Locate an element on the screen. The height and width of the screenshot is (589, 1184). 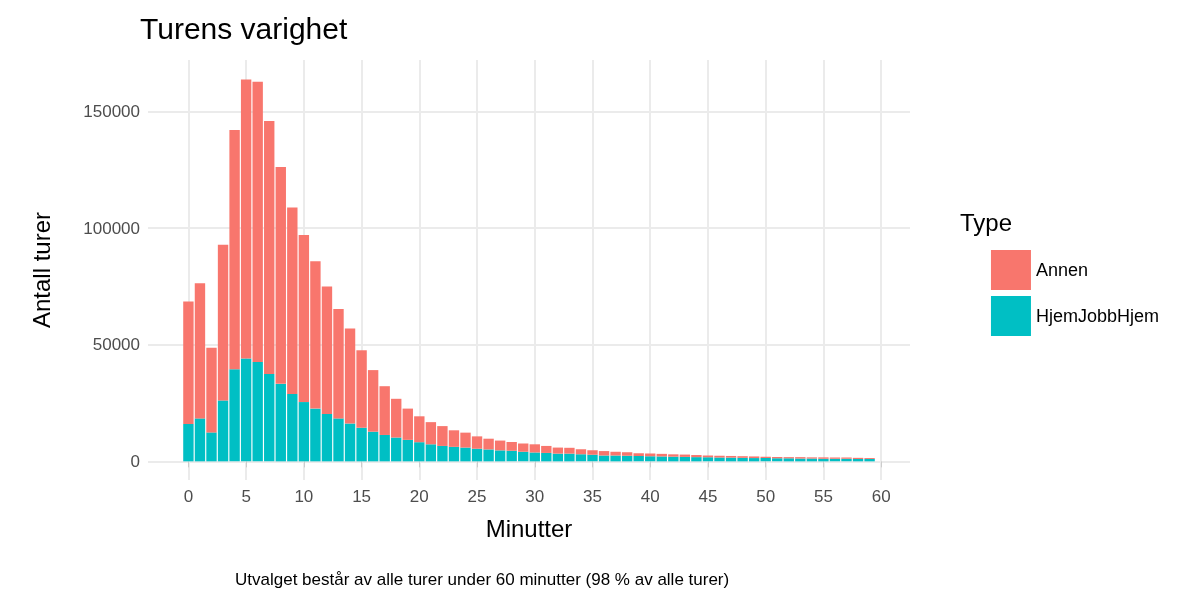
x-tick-label: 55 is located at coordinates (823, 496).